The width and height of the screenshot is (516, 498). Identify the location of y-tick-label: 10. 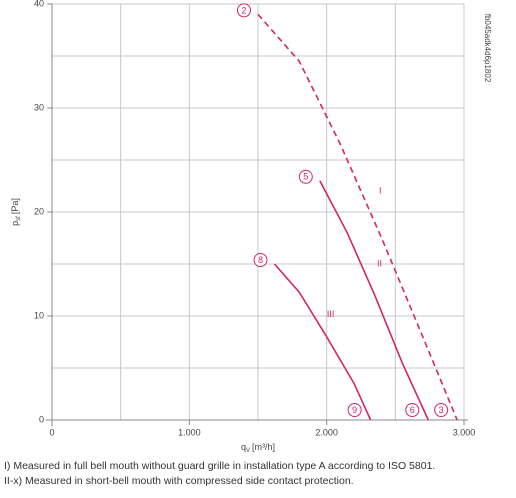
(39, 315).